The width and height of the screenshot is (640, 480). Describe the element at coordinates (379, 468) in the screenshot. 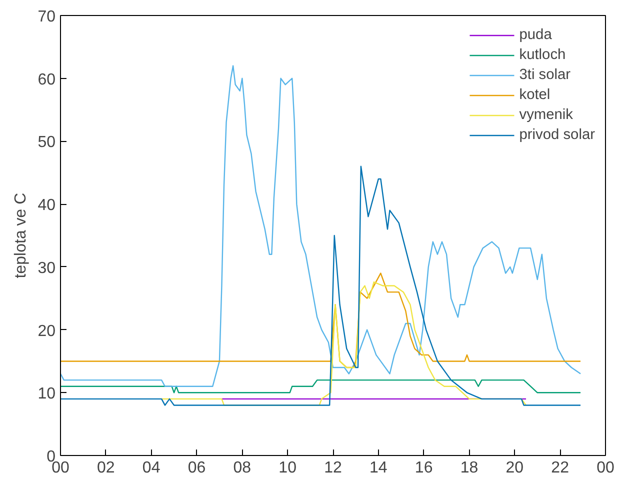

I see `x-tick-label: 14` at that location.